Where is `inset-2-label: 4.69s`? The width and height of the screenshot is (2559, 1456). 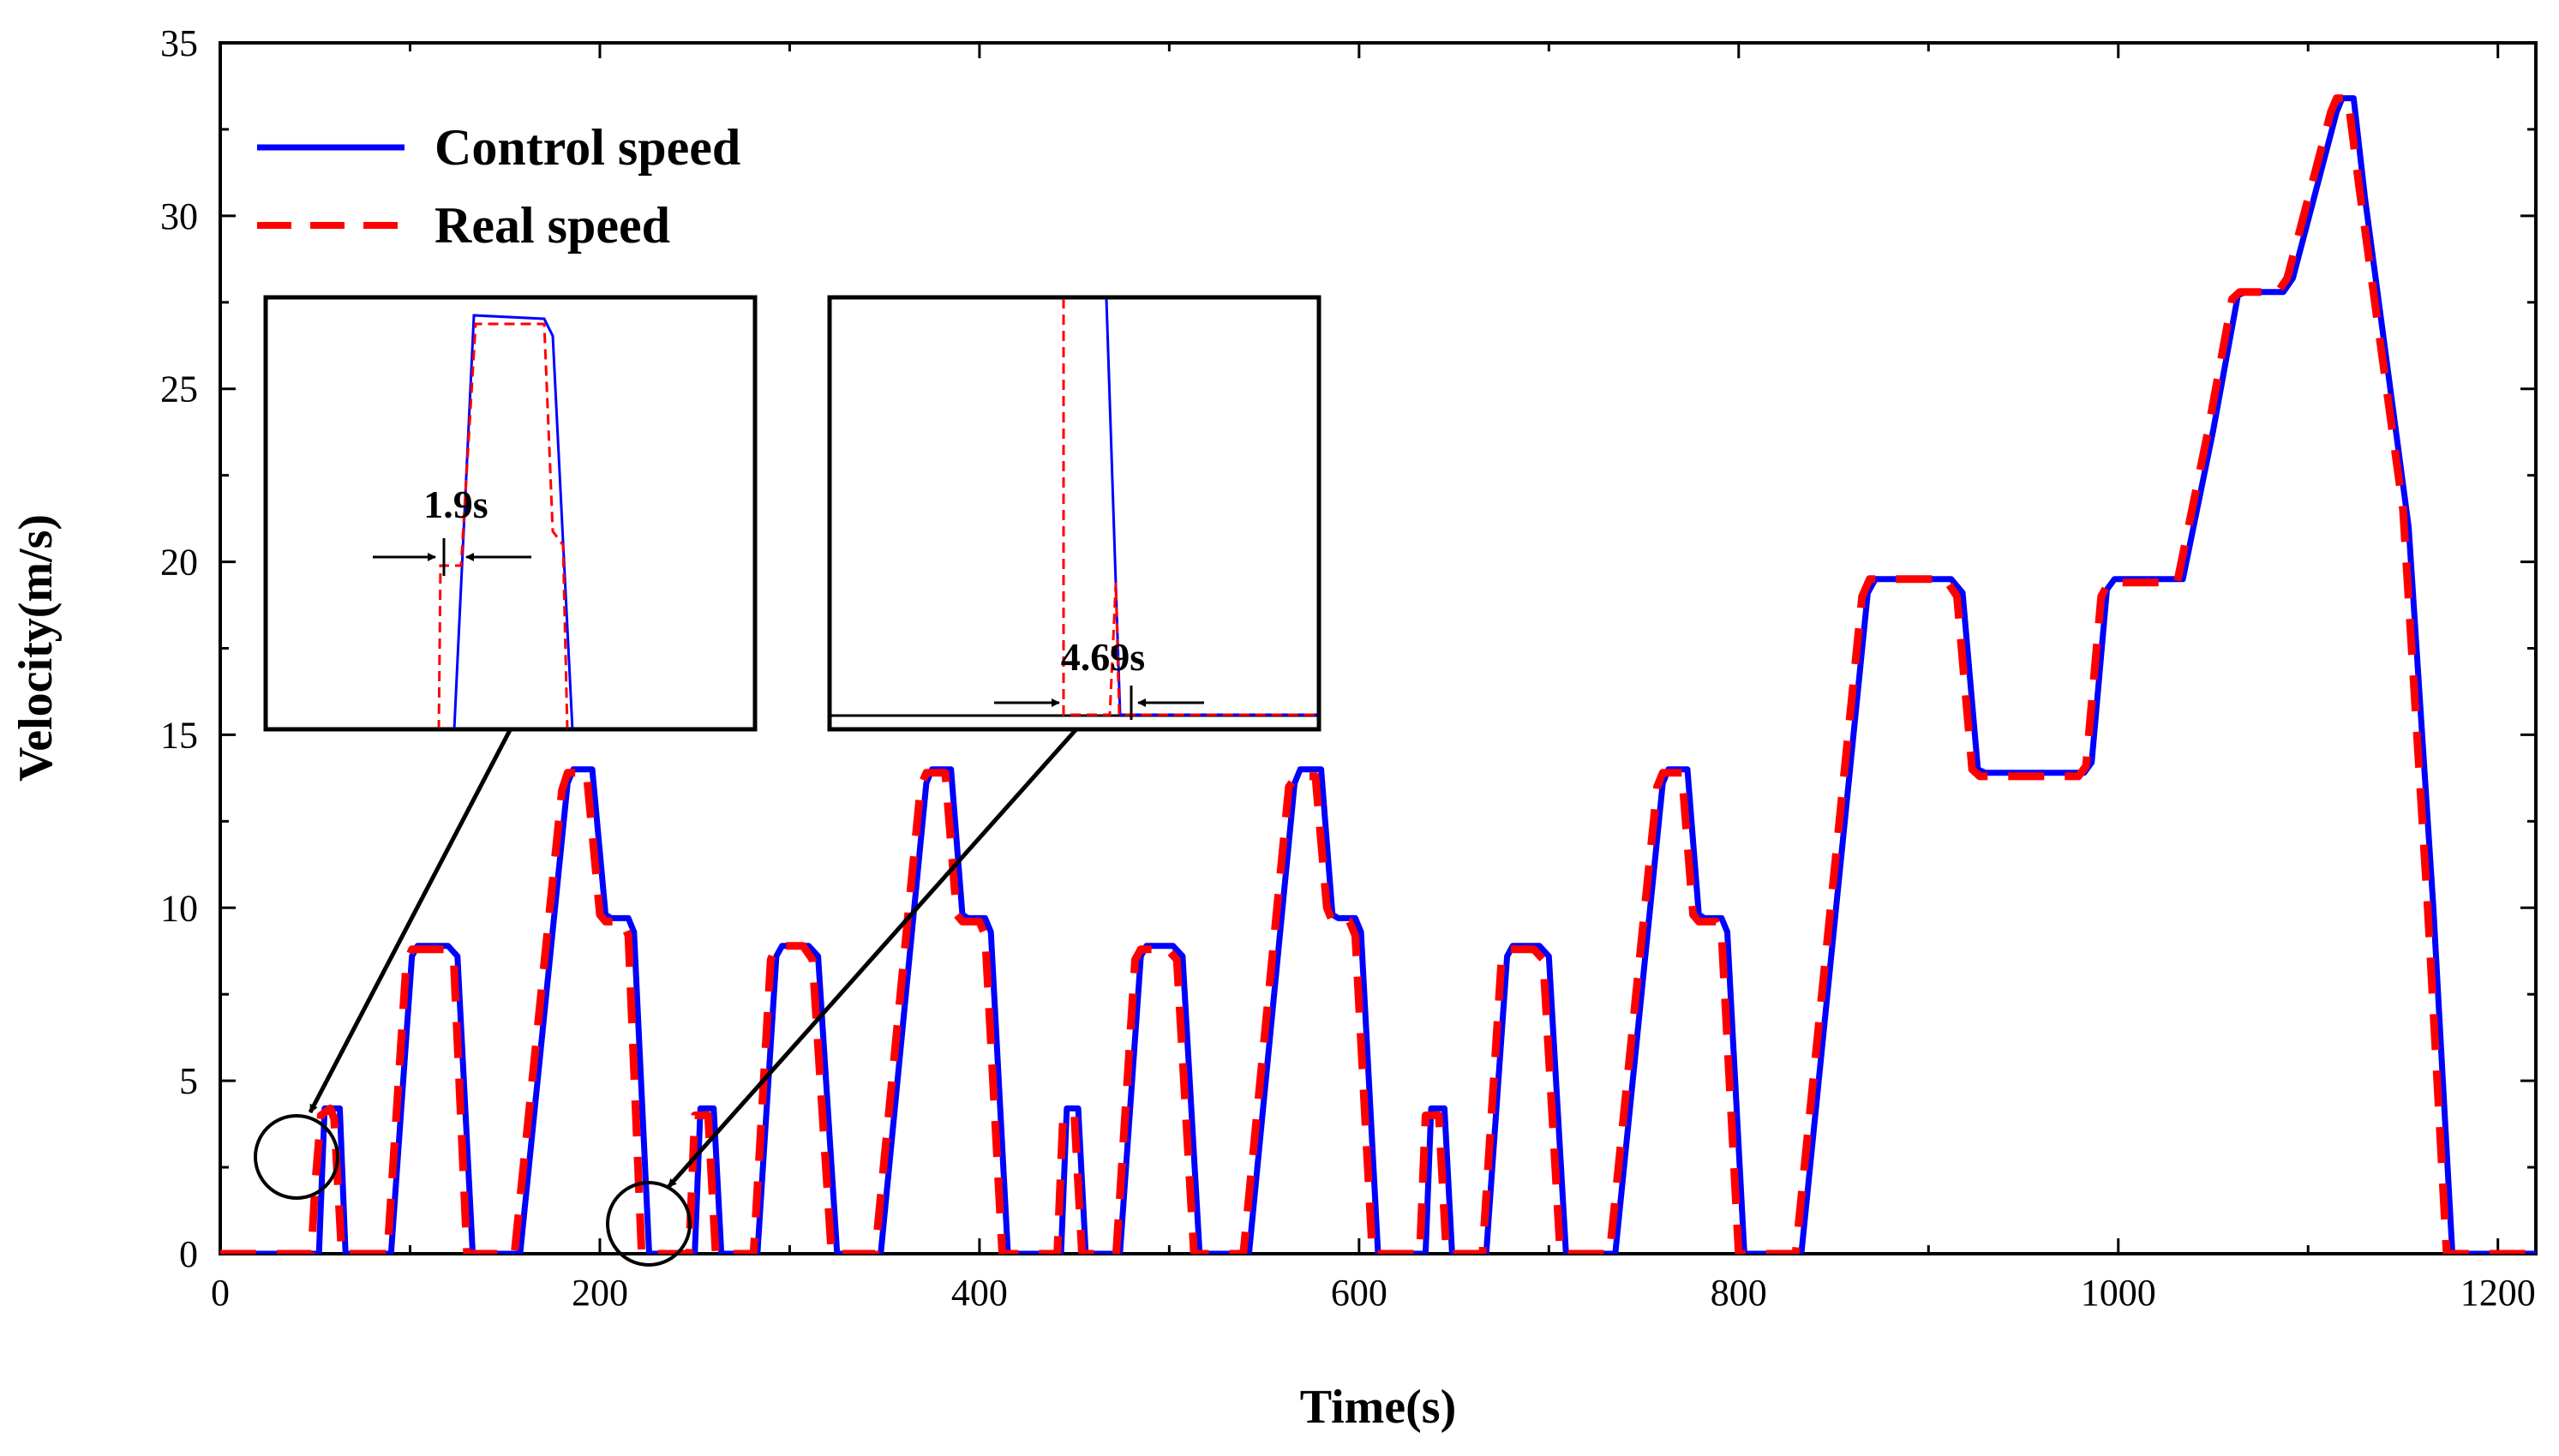
inset-2-label: 4.69s is located at coordinates (1103, 657).